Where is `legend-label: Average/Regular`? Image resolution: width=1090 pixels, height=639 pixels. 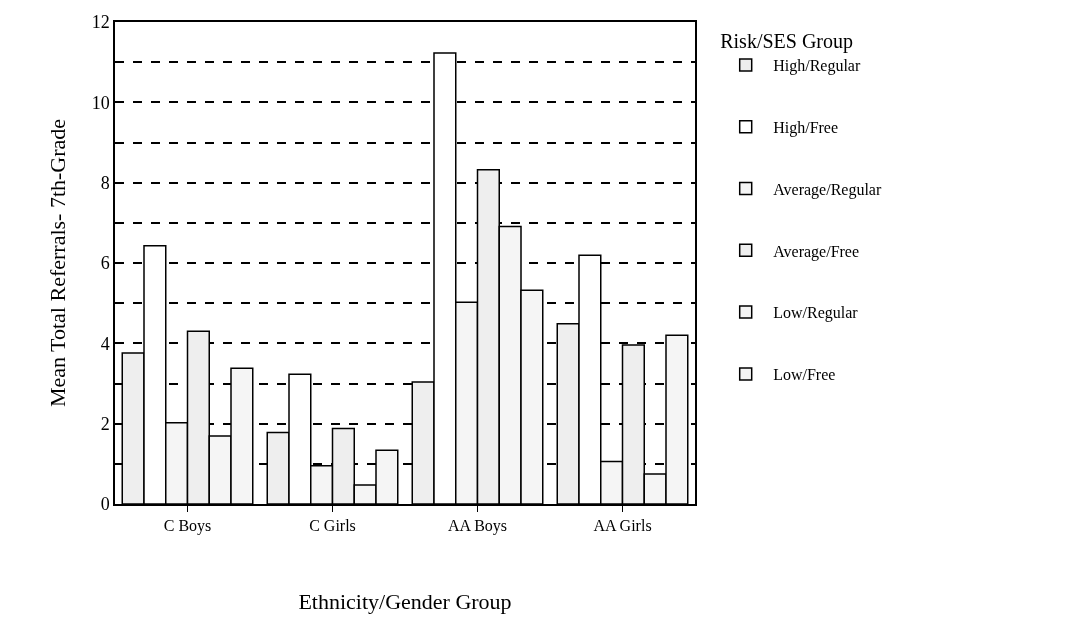
legend-label: Average/Regular is located at coordinates (827, 189).